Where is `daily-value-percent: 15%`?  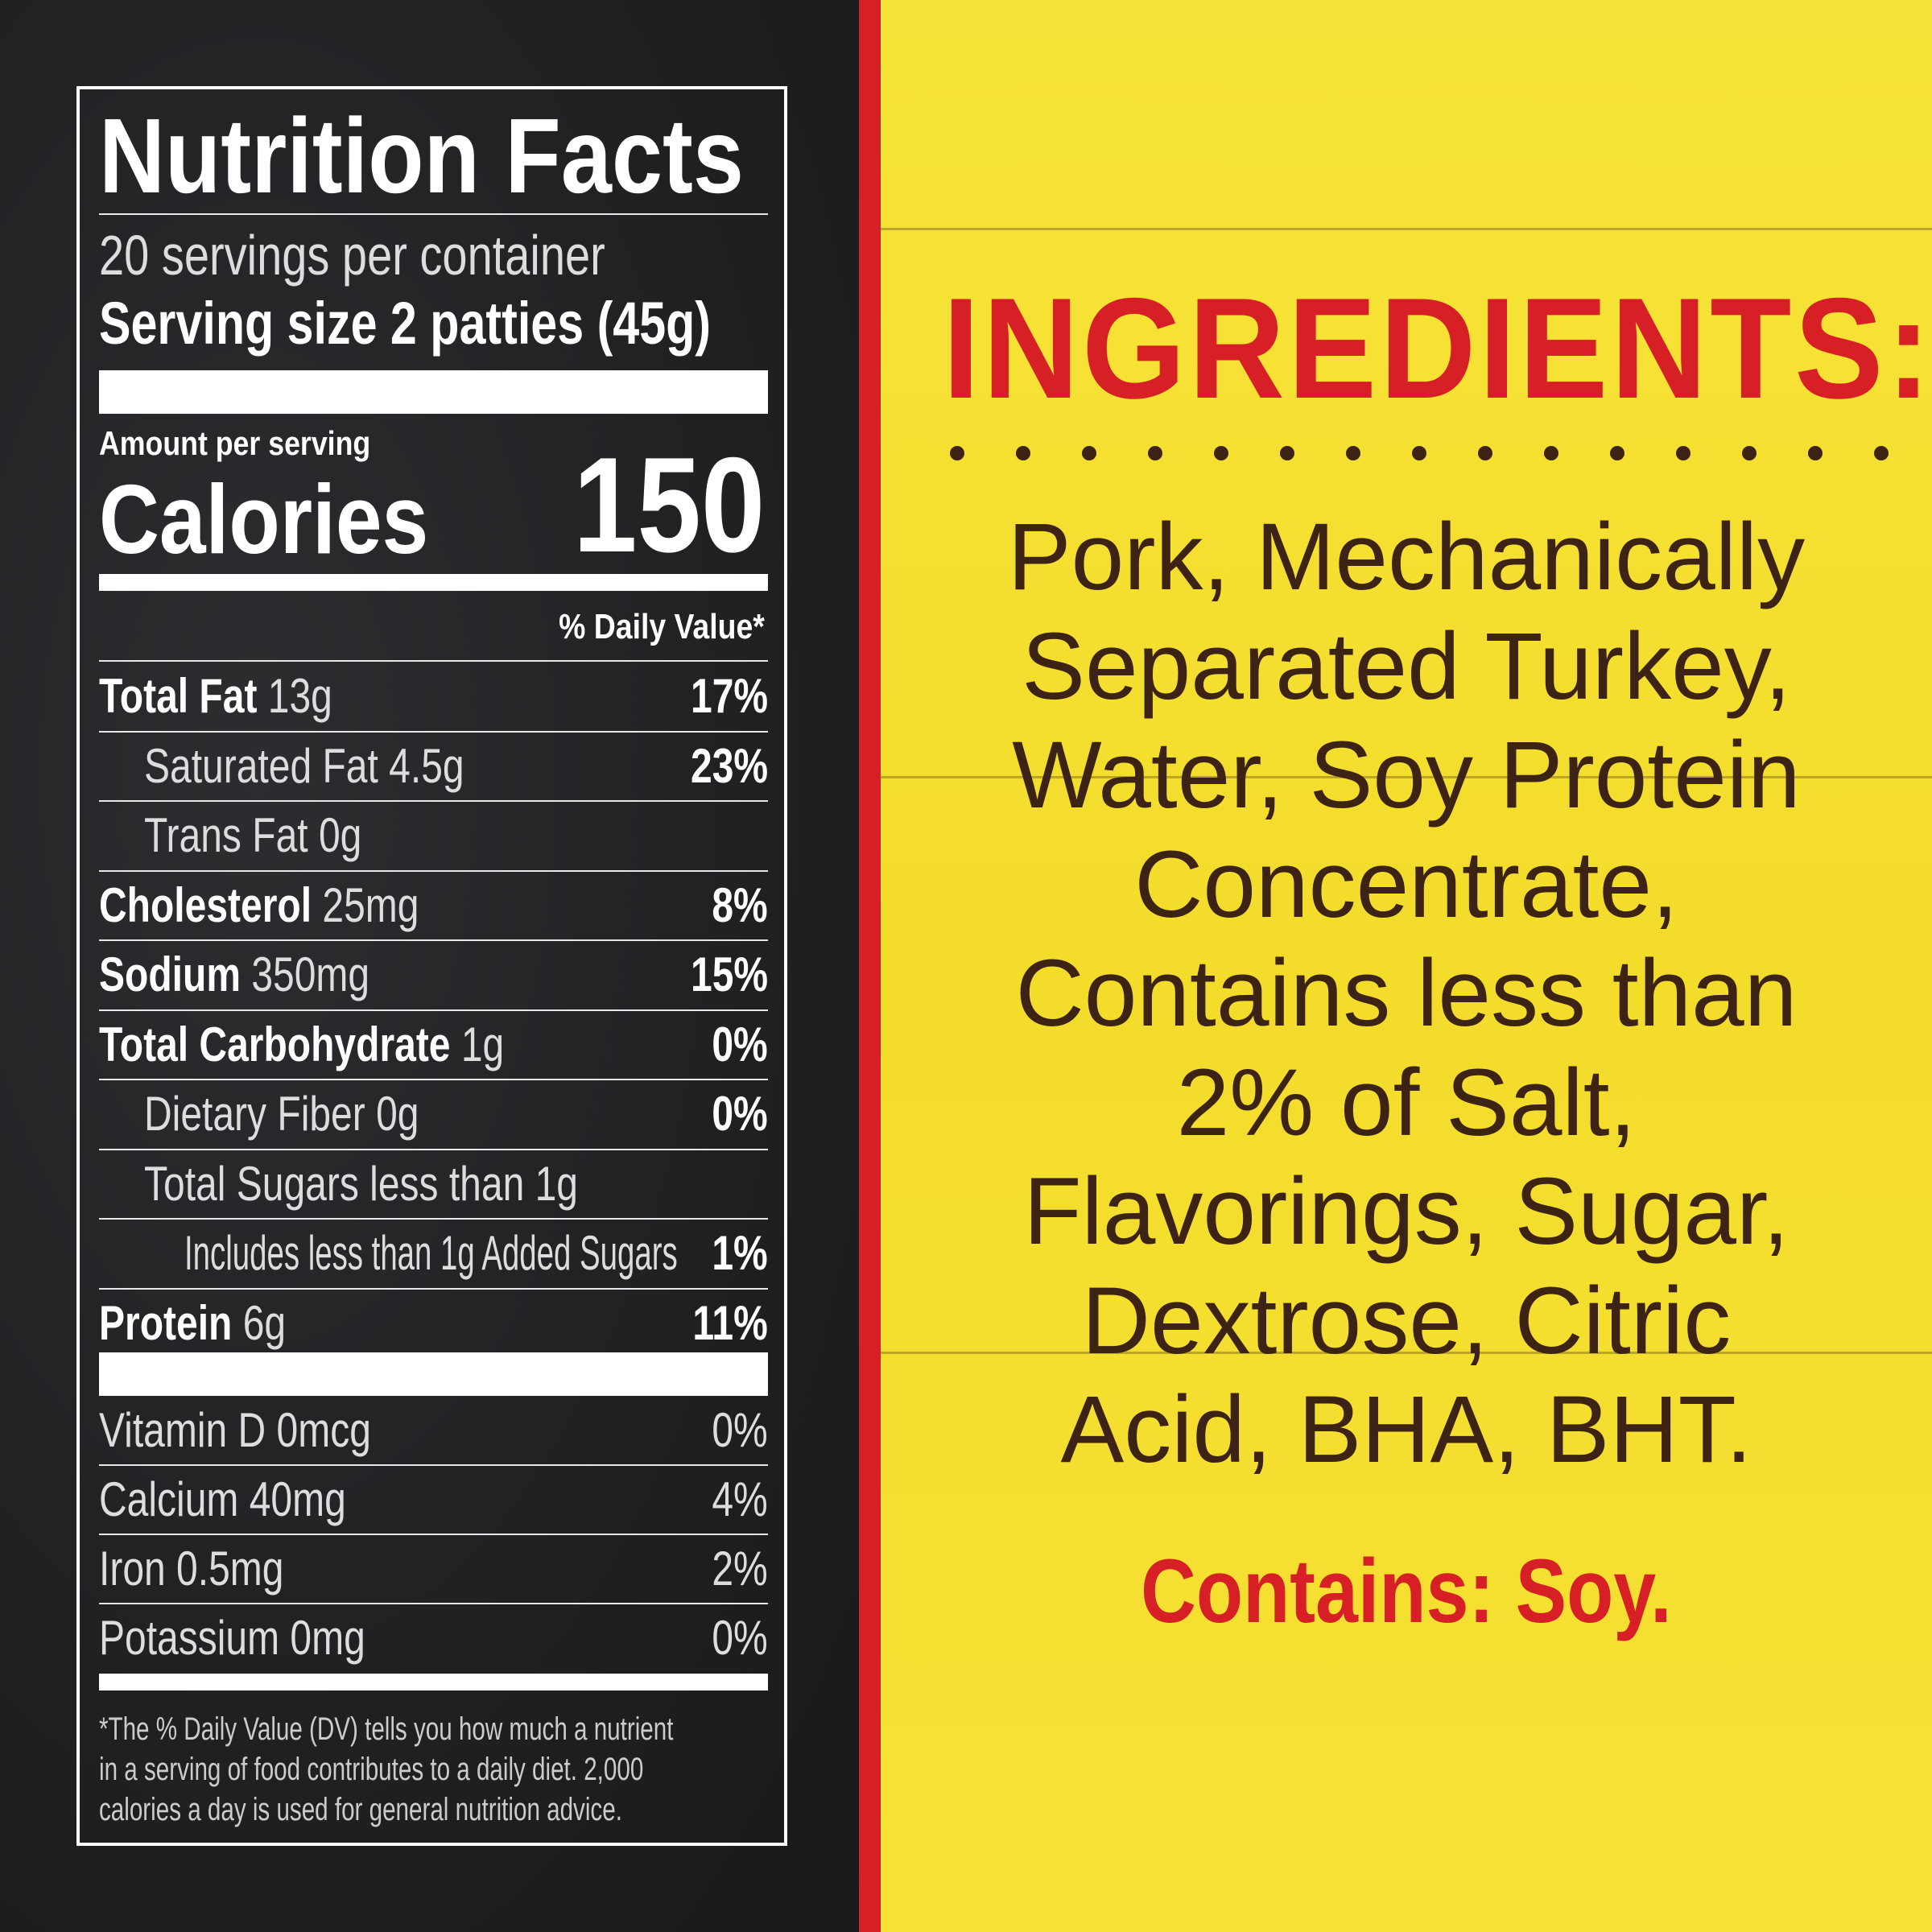
daily-value-percent: 15% is located at coordinates (729, 974).